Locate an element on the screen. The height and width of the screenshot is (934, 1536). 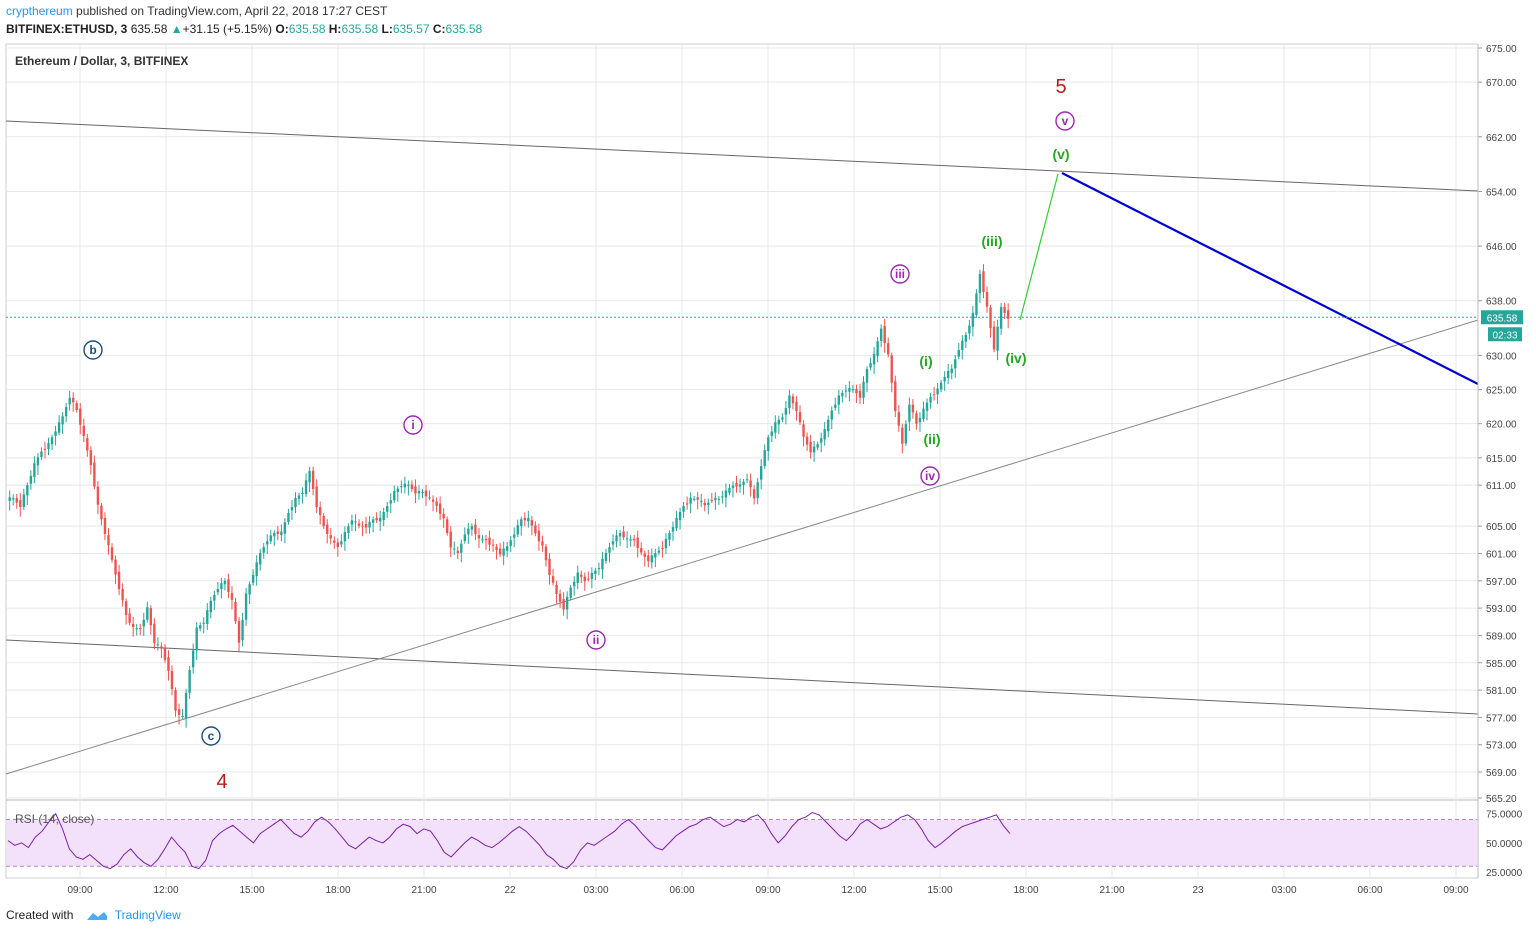
close-value: 635.58 is located at coordinates (464, 29).